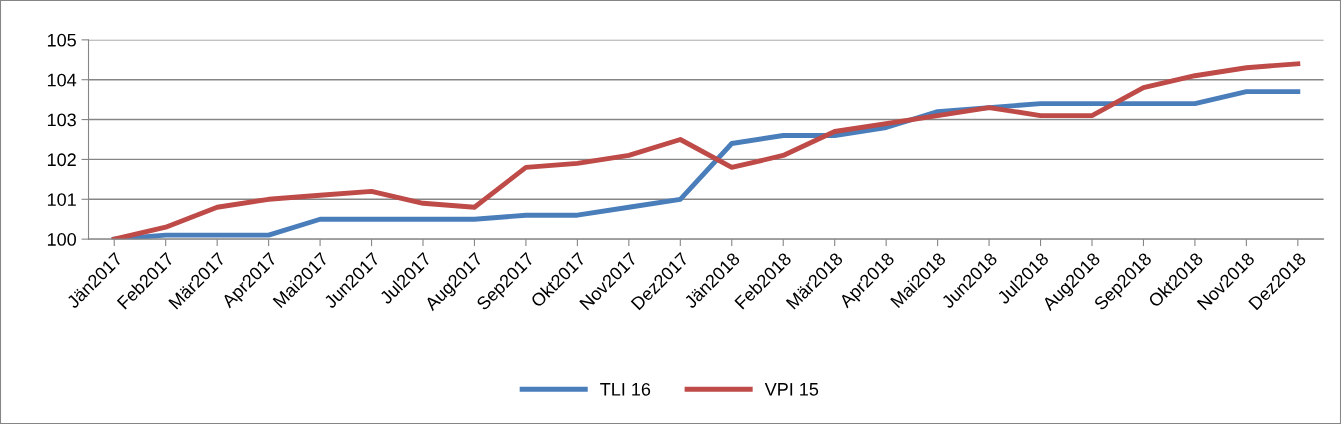  What do you see at coordinates (791, 389) in the screenshot?
I see `legend-label: VPI 15` at bounding box center [791, 389].